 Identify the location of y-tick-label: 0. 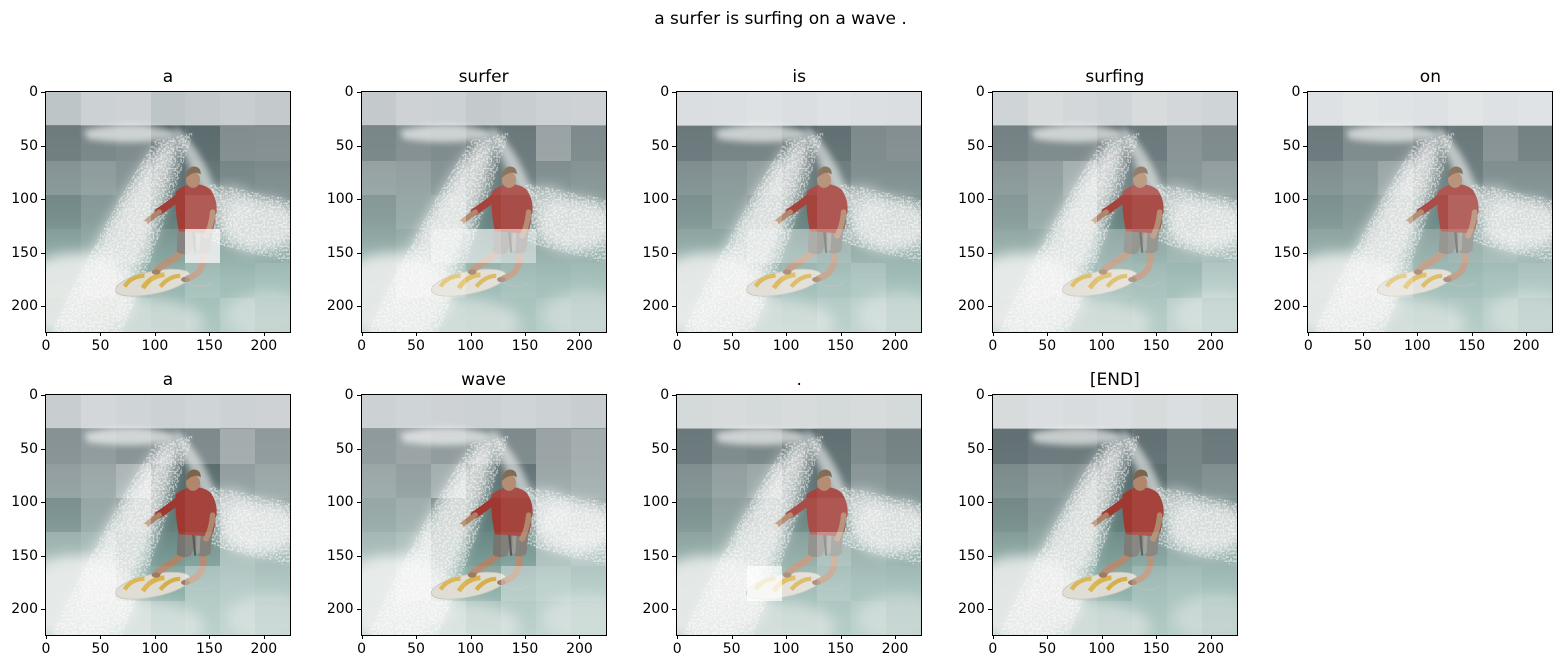
(33, 92).